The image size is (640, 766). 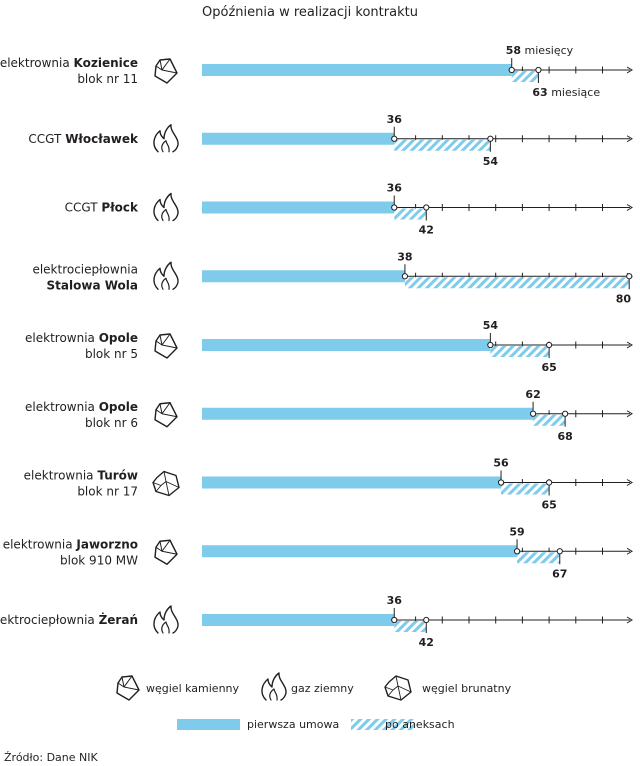 I want to click on legend-icon-label: gaz ziemny, so click(x=322, y=688).